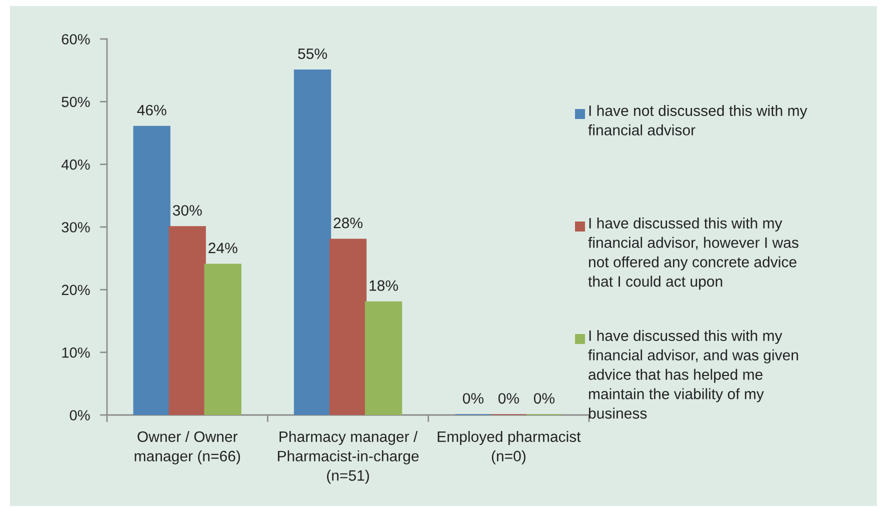 This screenshot has height=508, width=885. I want to click on y-tick-label: 60%, so click(76, 39).